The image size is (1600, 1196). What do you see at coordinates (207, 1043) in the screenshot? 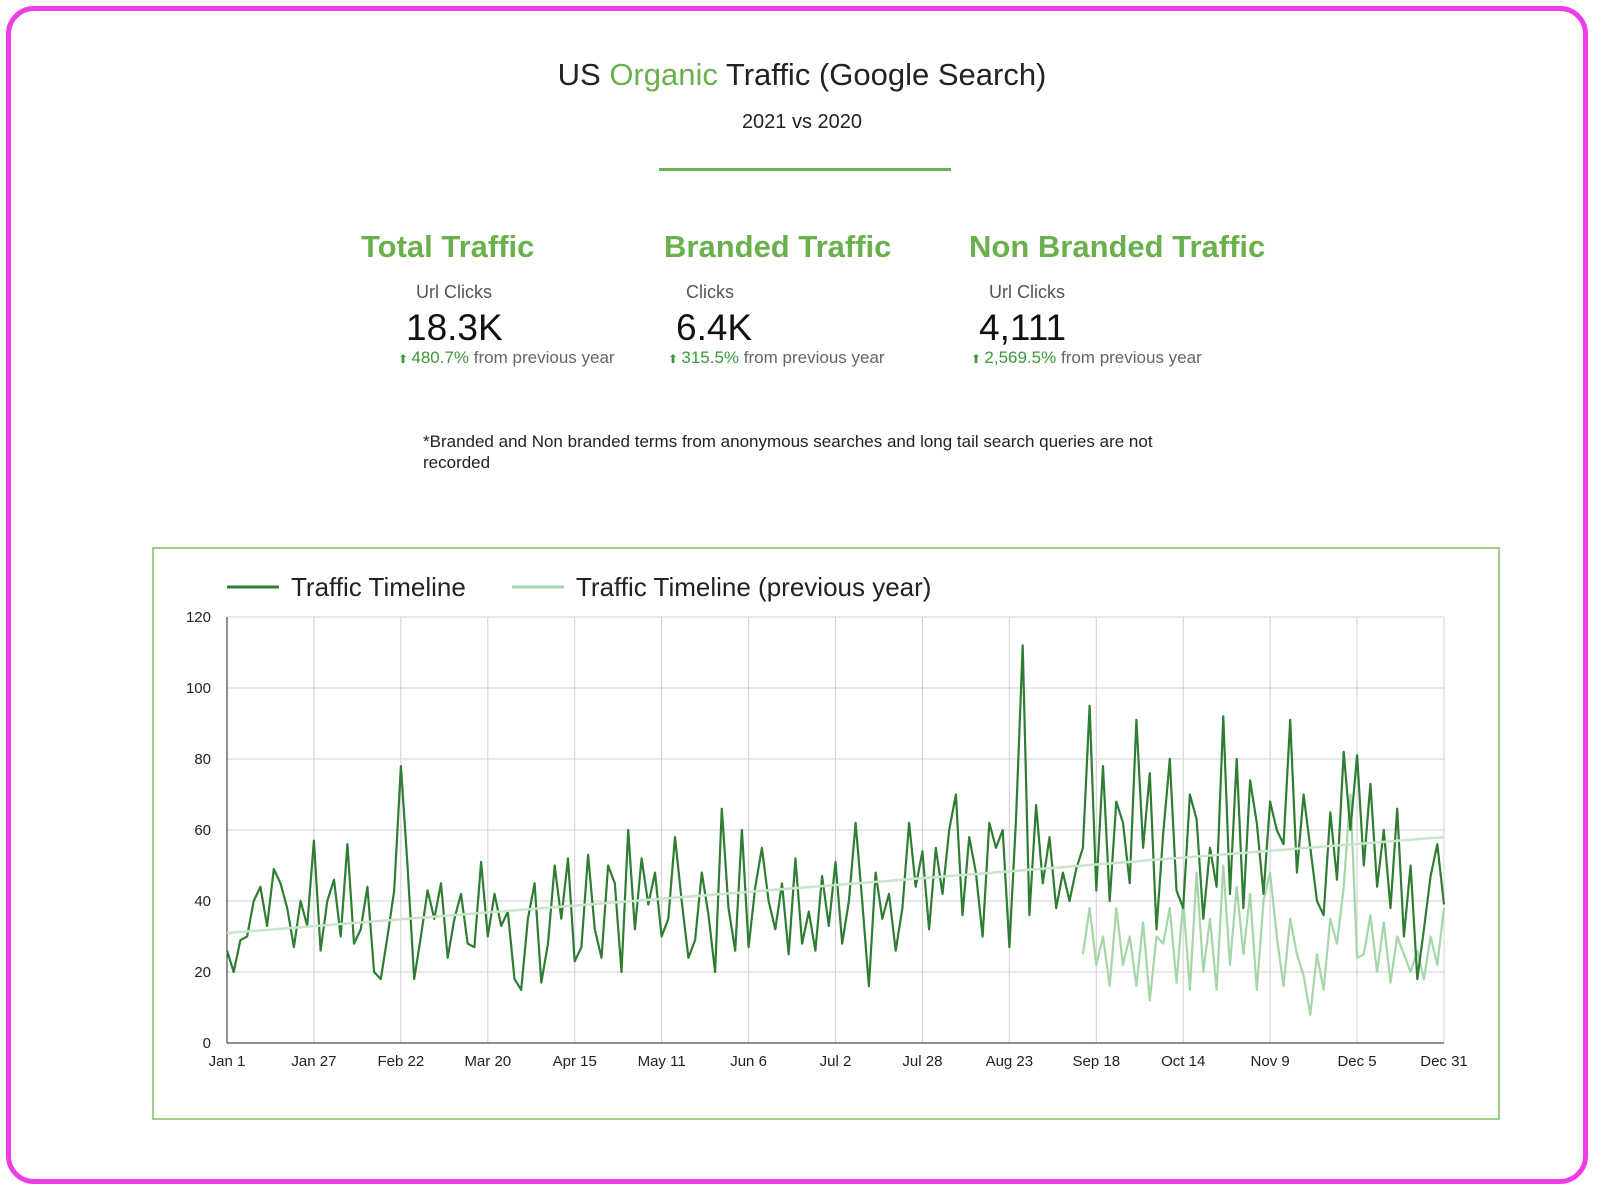
I see `y-tick-label: 0` at bounding box center [207, 1043].